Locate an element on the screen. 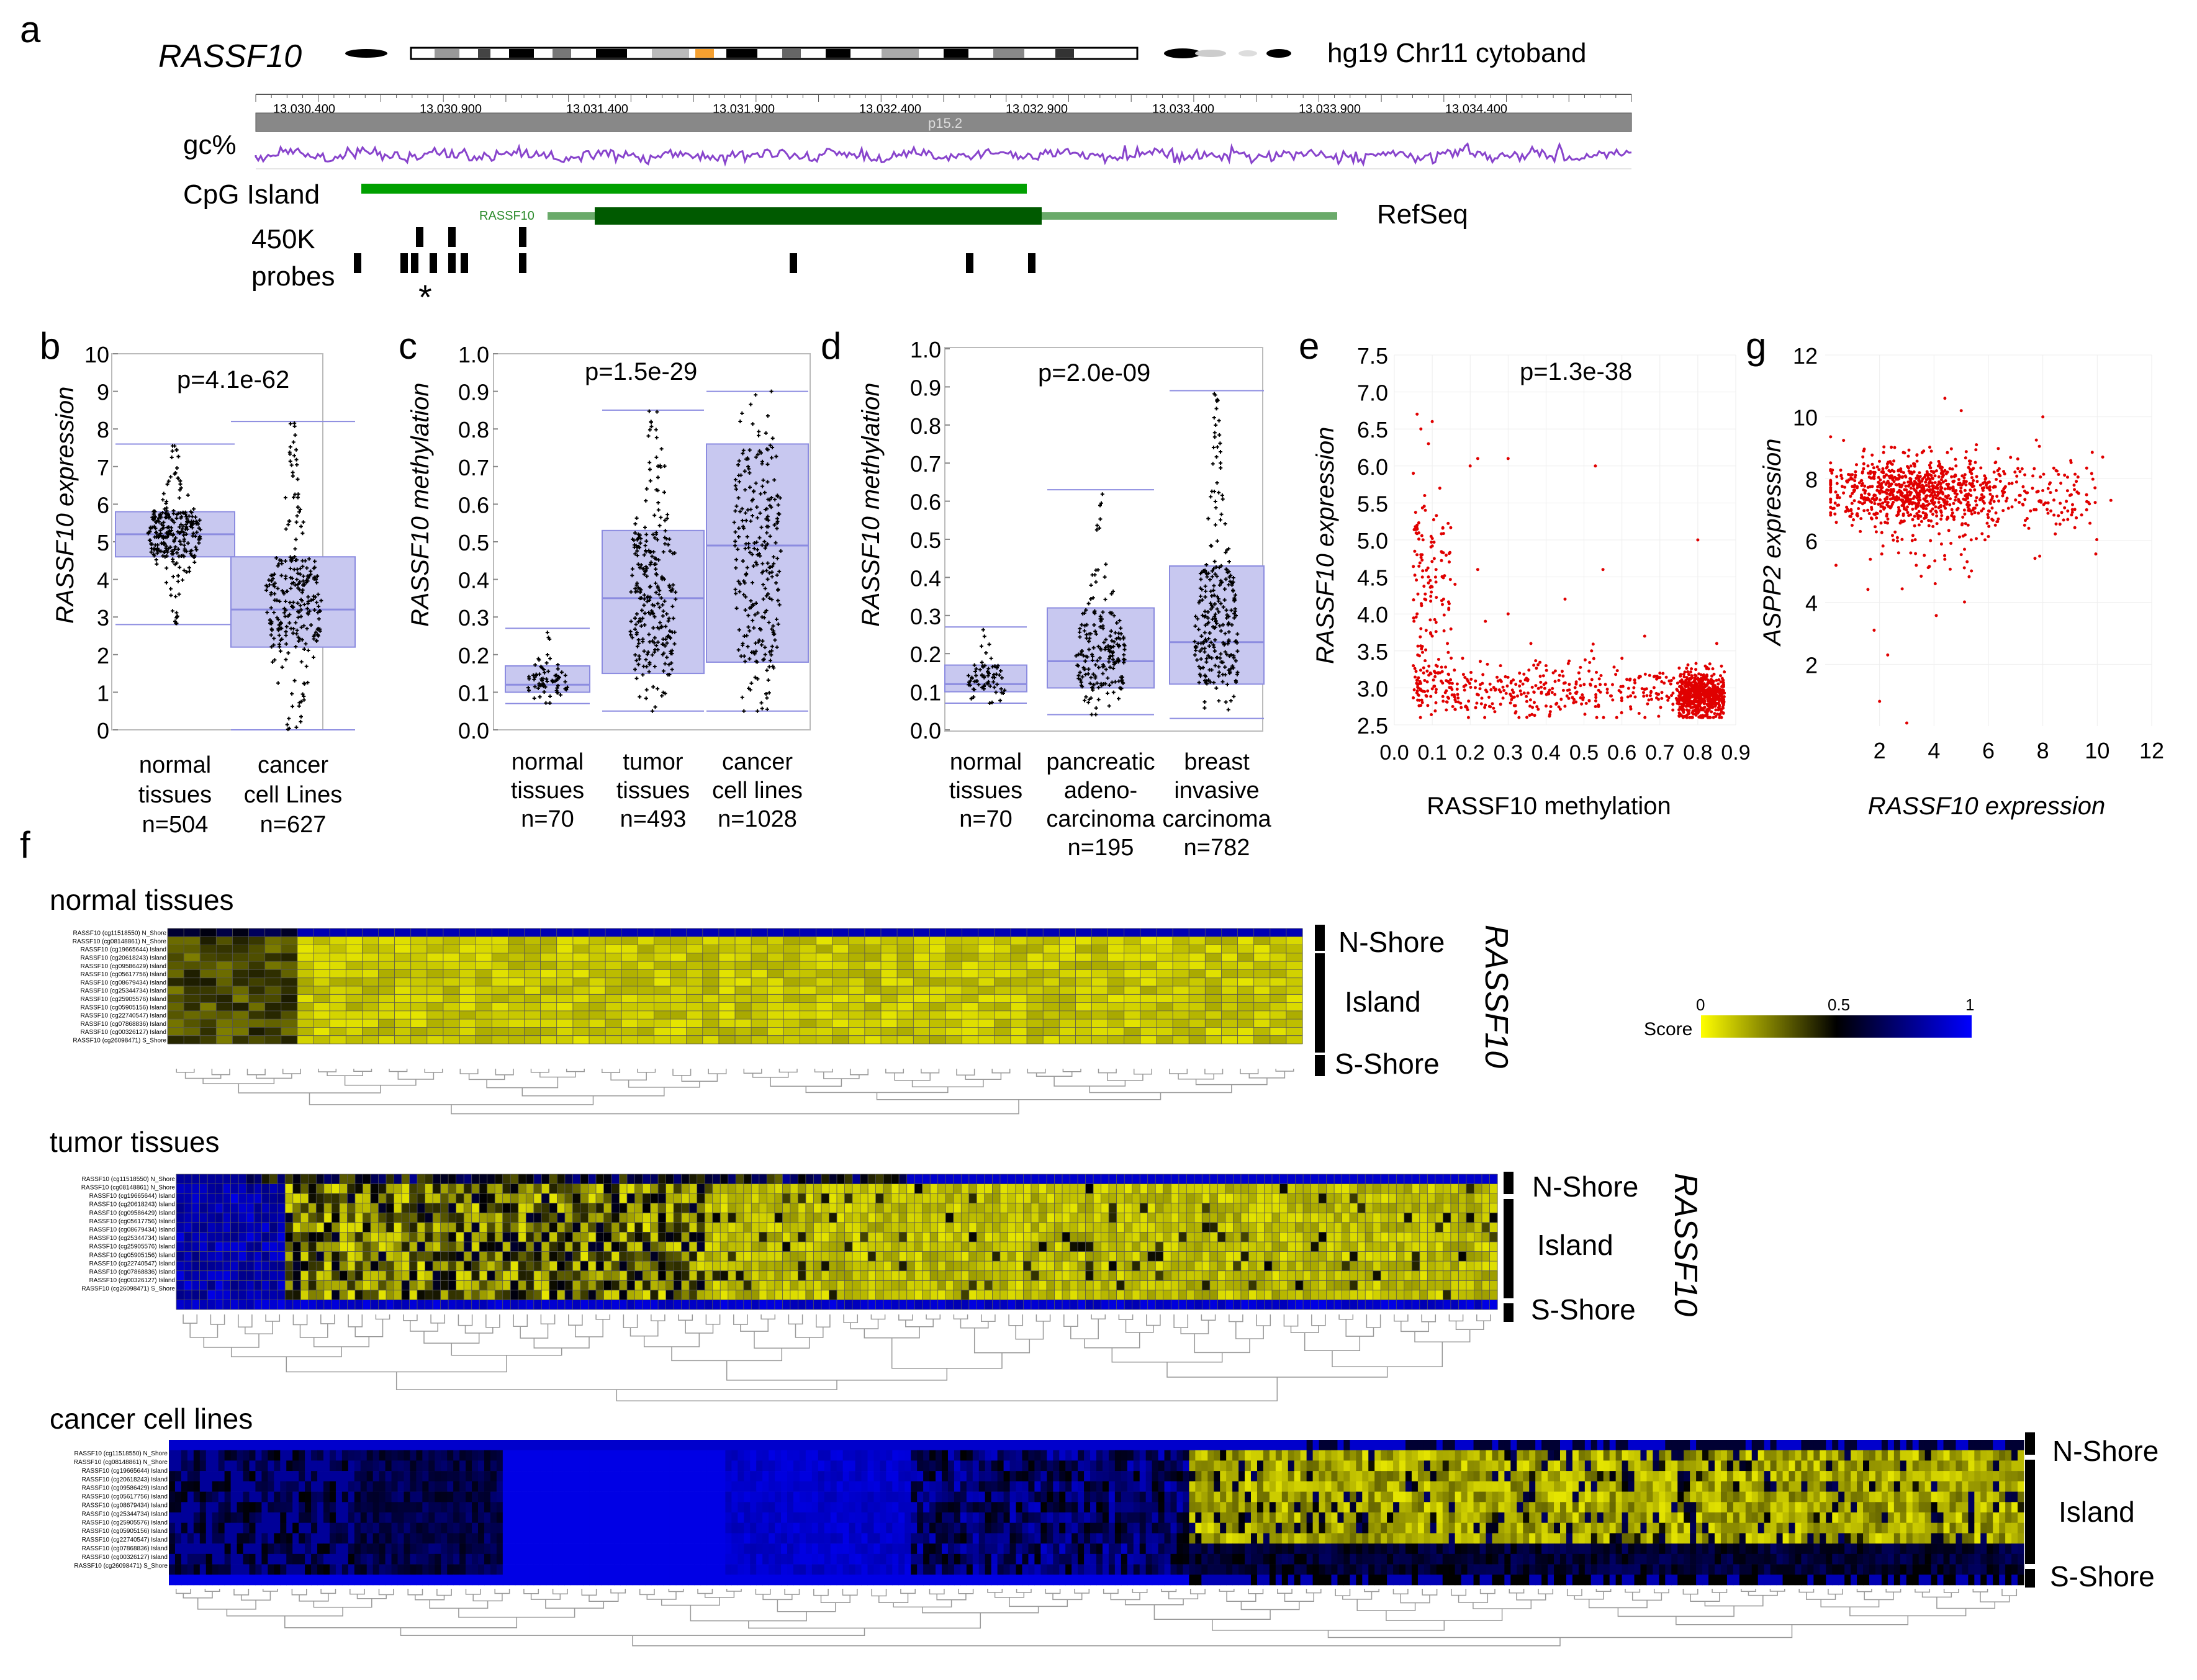 The height and width of the screenshot is (1680, 2197). row-label: RASSF10 (cg22740547) Island is located at coordinates (132, 1263).